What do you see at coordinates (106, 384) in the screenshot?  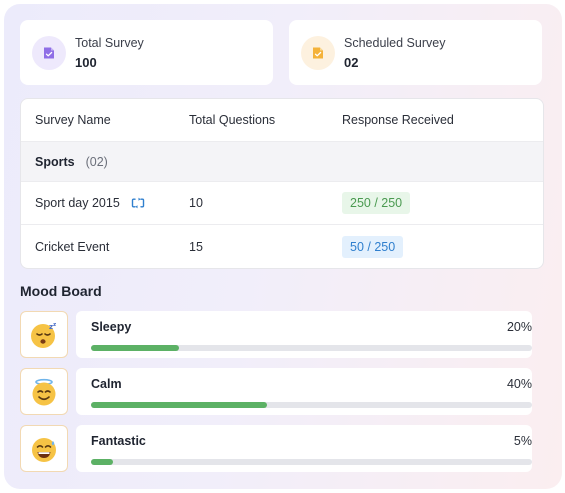 I see `mood-label: Calm` at bounding box center [106, 384].